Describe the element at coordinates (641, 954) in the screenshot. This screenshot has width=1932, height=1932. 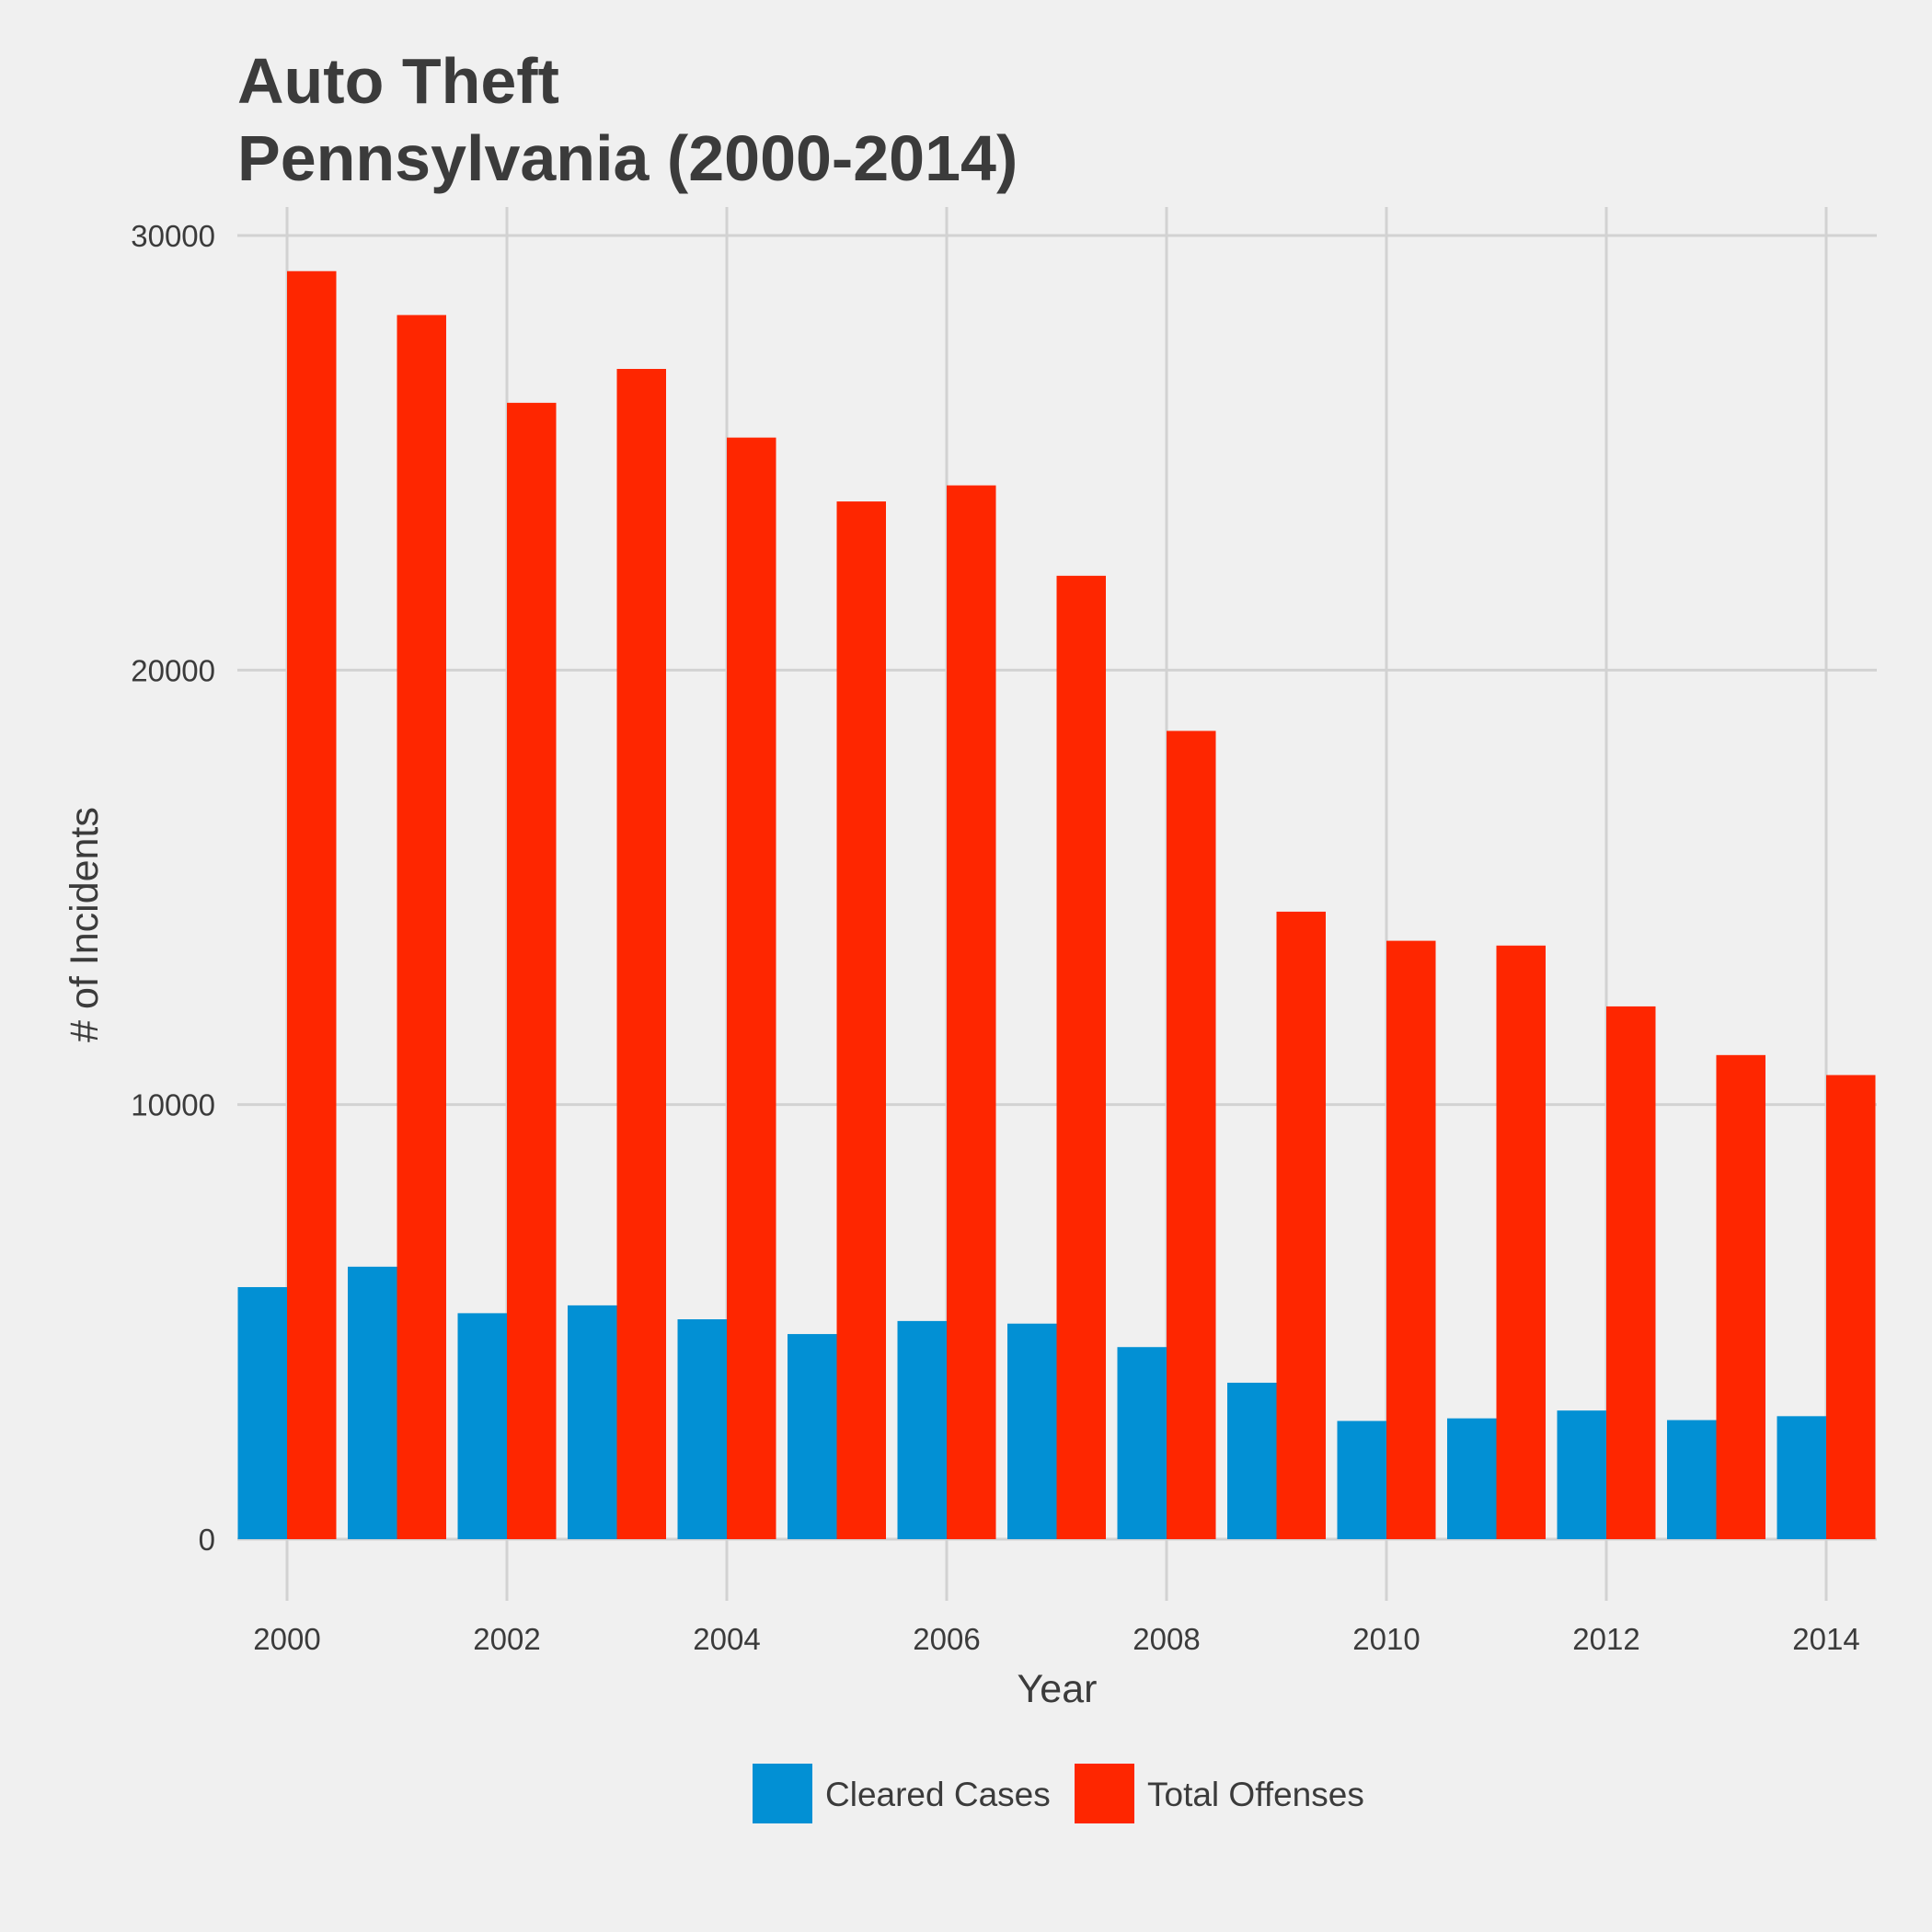
I see `bar-total-offenses-2003` at that location.